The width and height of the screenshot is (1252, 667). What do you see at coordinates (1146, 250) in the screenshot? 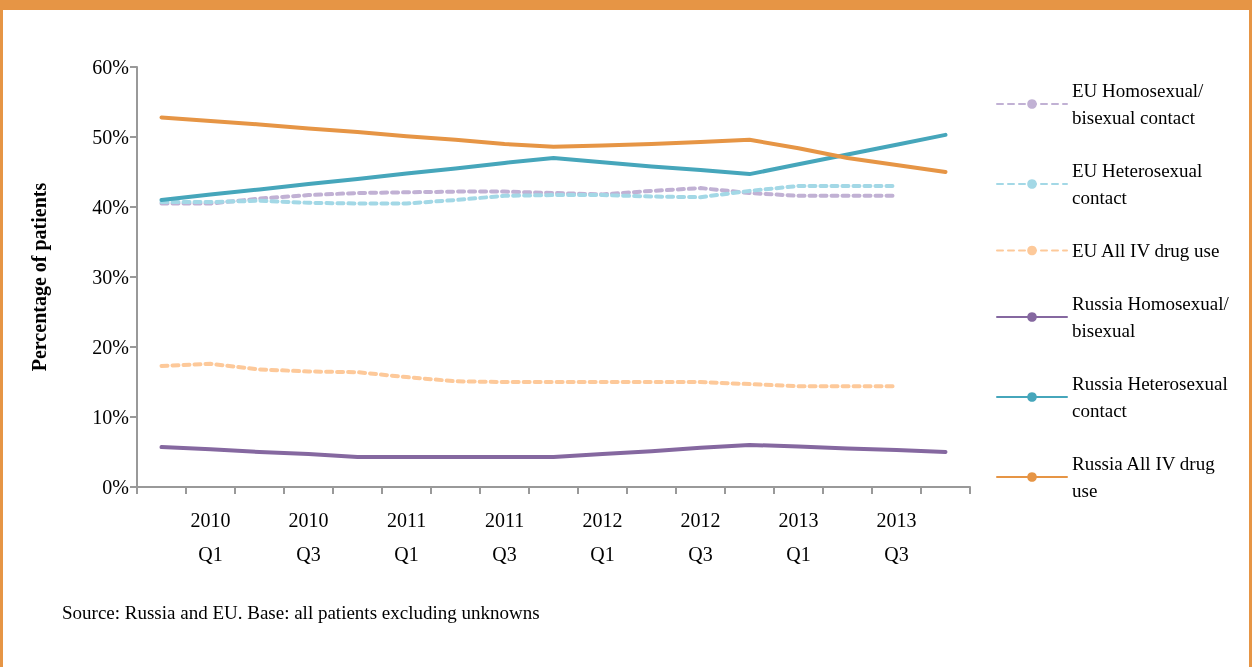
I see `legend-label: EU All IV drug use` at bounding box center [1146, 250].